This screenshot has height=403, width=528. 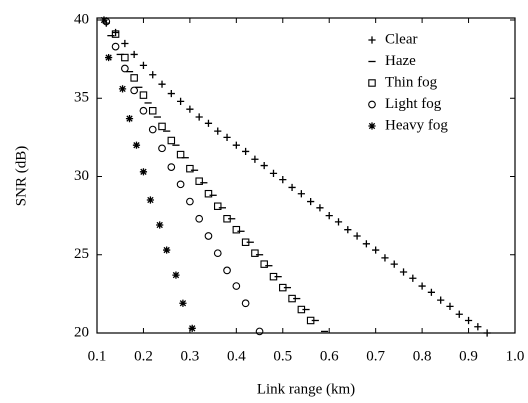 I want to click on x-axis-label: Link range (km), so click(x=306, y=389).